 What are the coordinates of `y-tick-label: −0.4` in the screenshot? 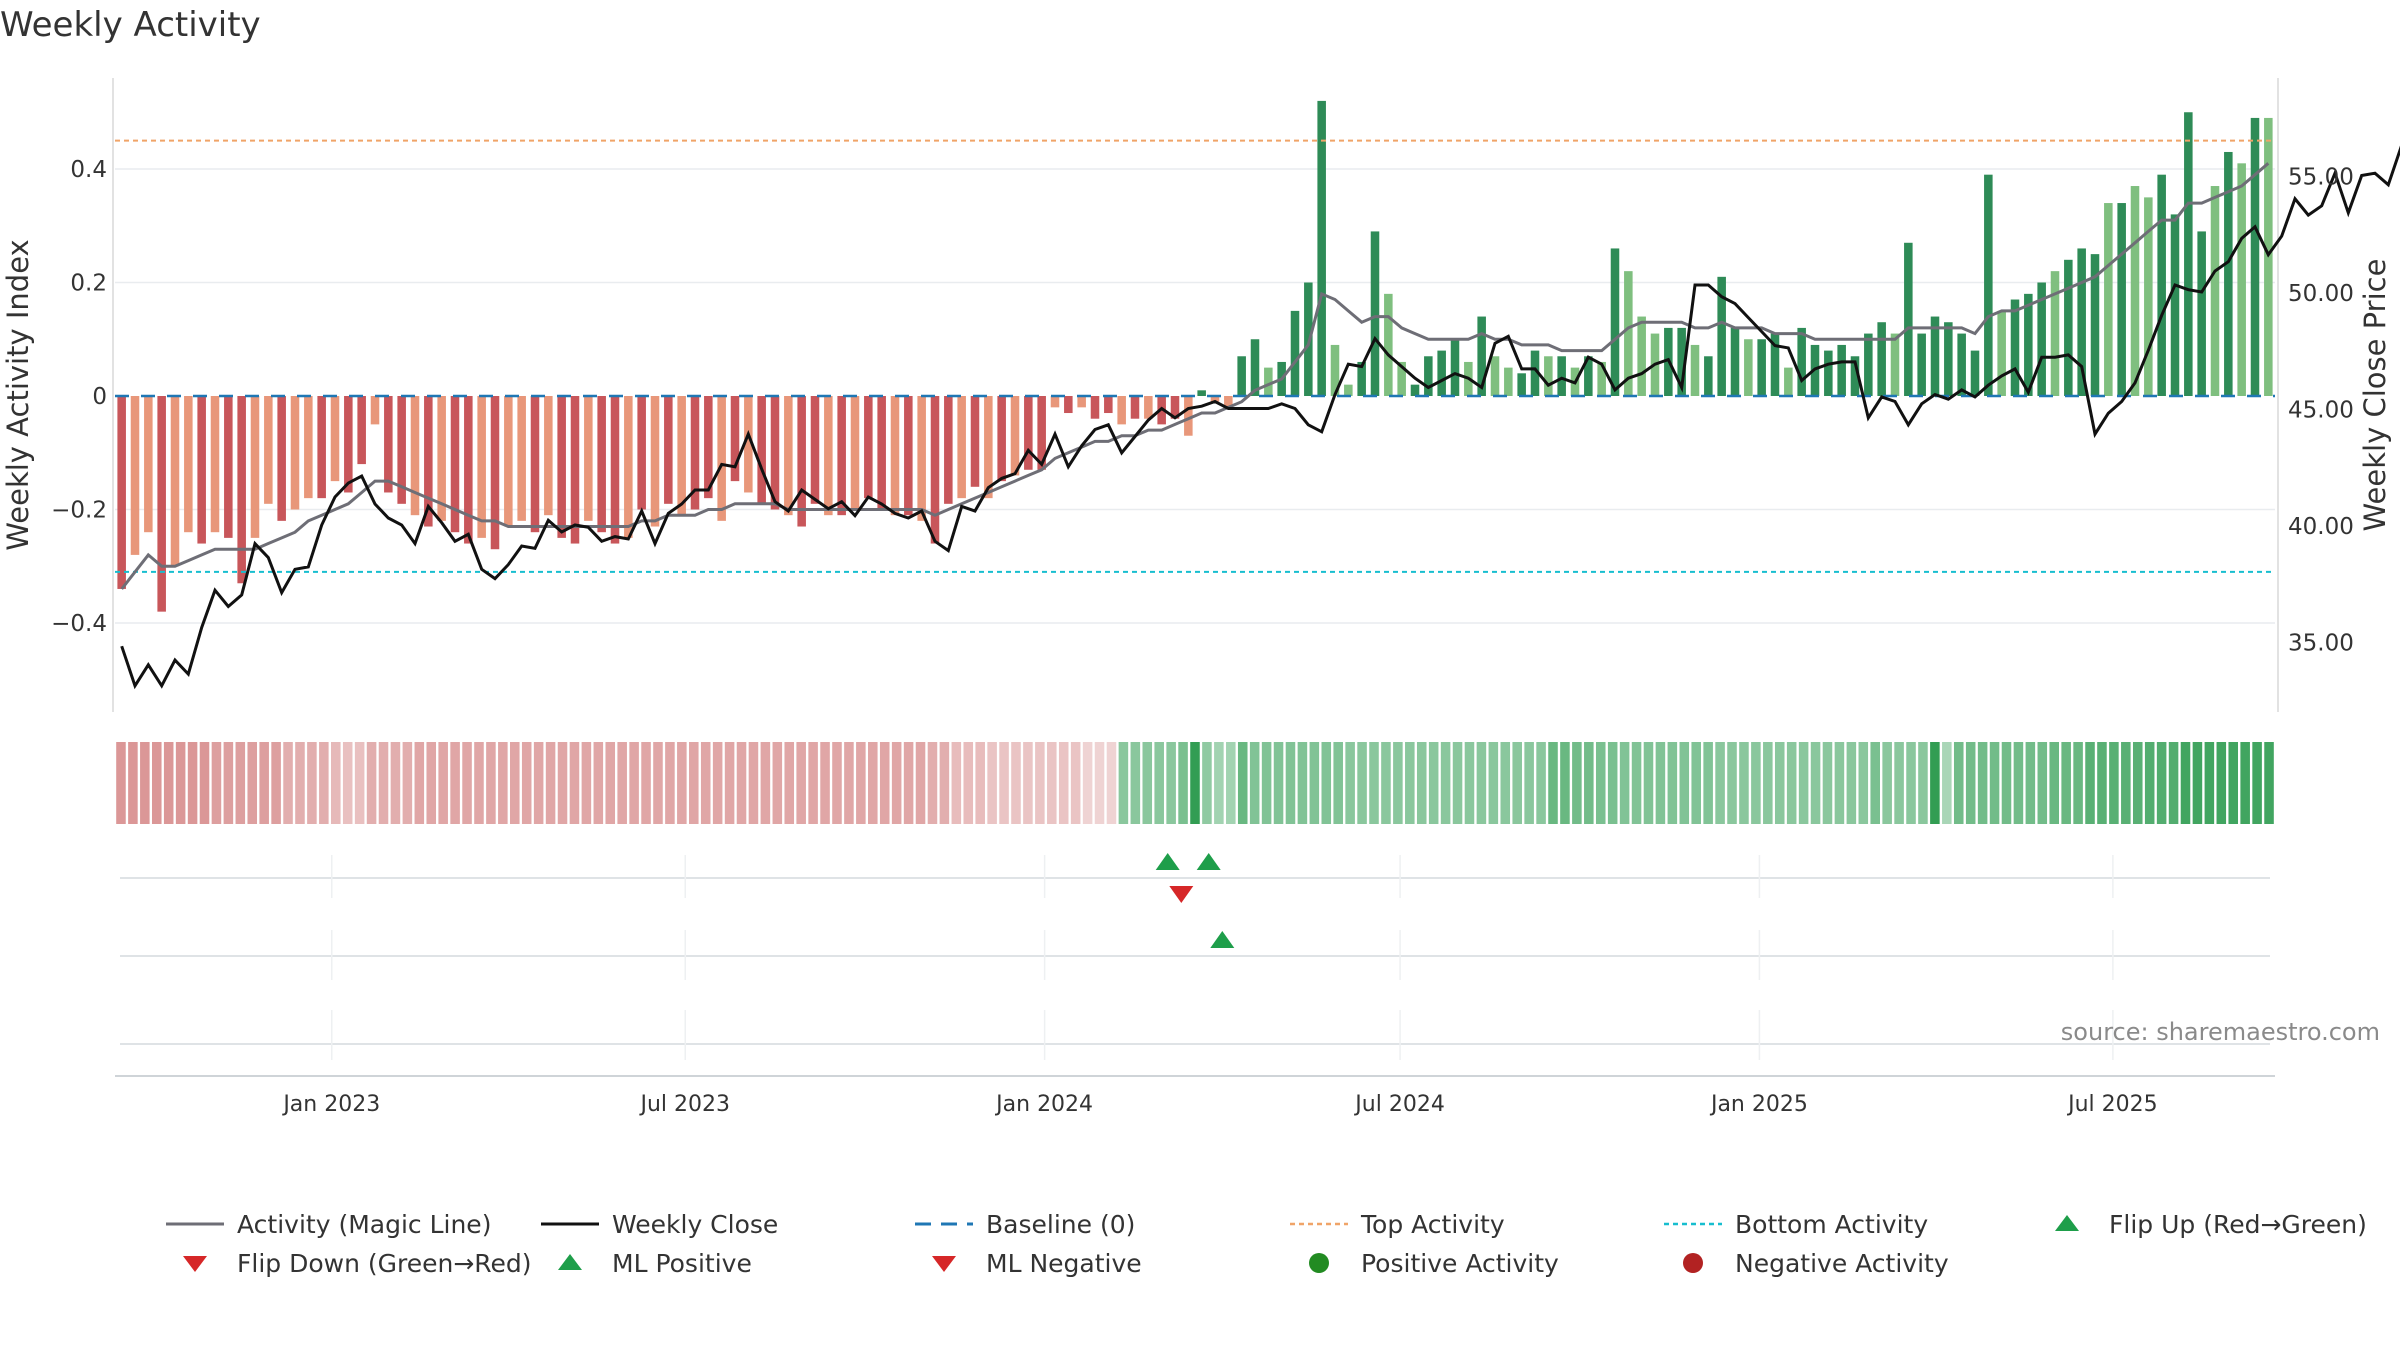 It's located at (79, 624).